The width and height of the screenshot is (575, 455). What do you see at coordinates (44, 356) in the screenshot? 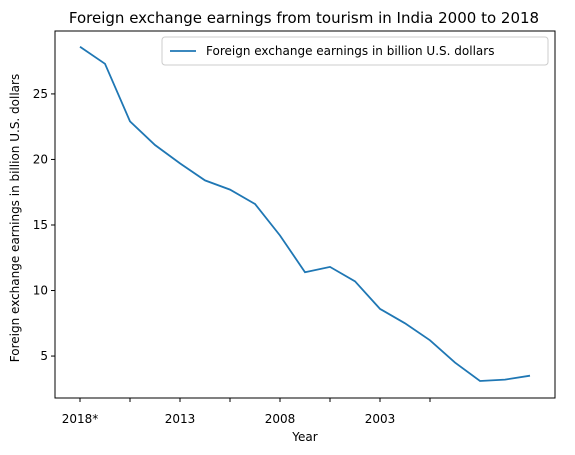
I see `y-tick-label: 5` at bounding box center [44, 356].